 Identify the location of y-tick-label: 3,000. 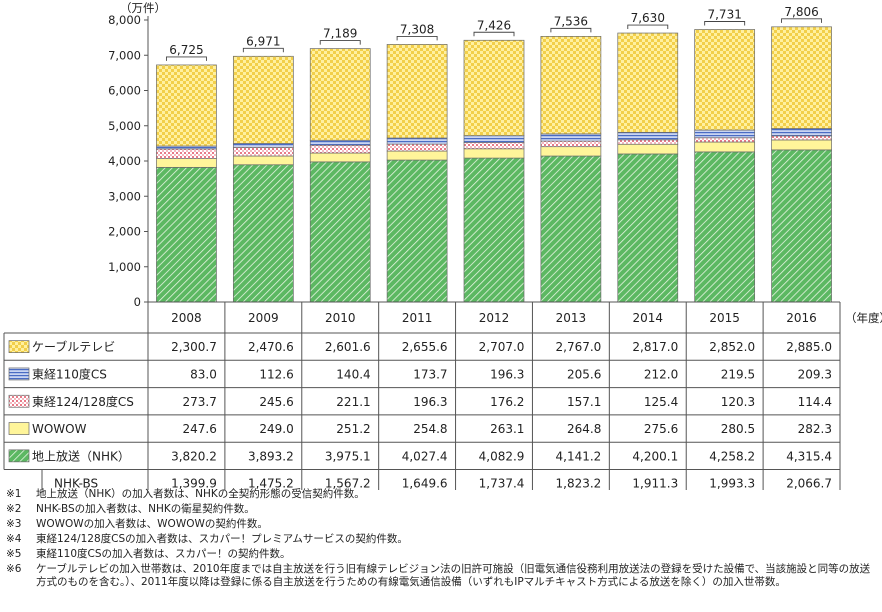
(124, 196).